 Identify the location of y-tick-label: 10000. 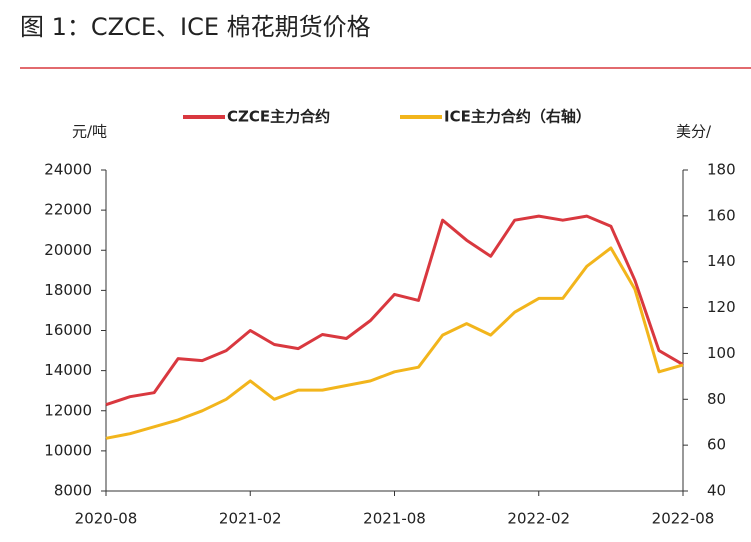
(68, 450).